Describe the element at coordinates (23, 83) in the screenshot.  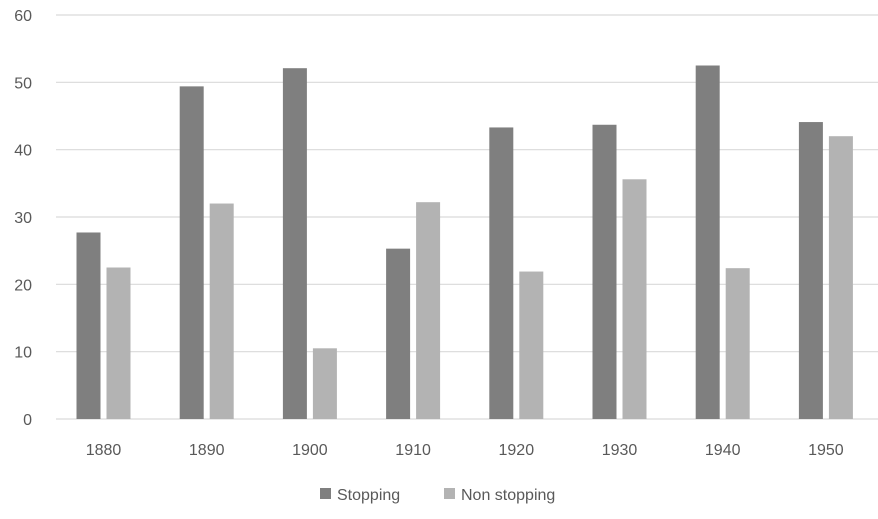
I see `y-tick-label: 50` at that location.